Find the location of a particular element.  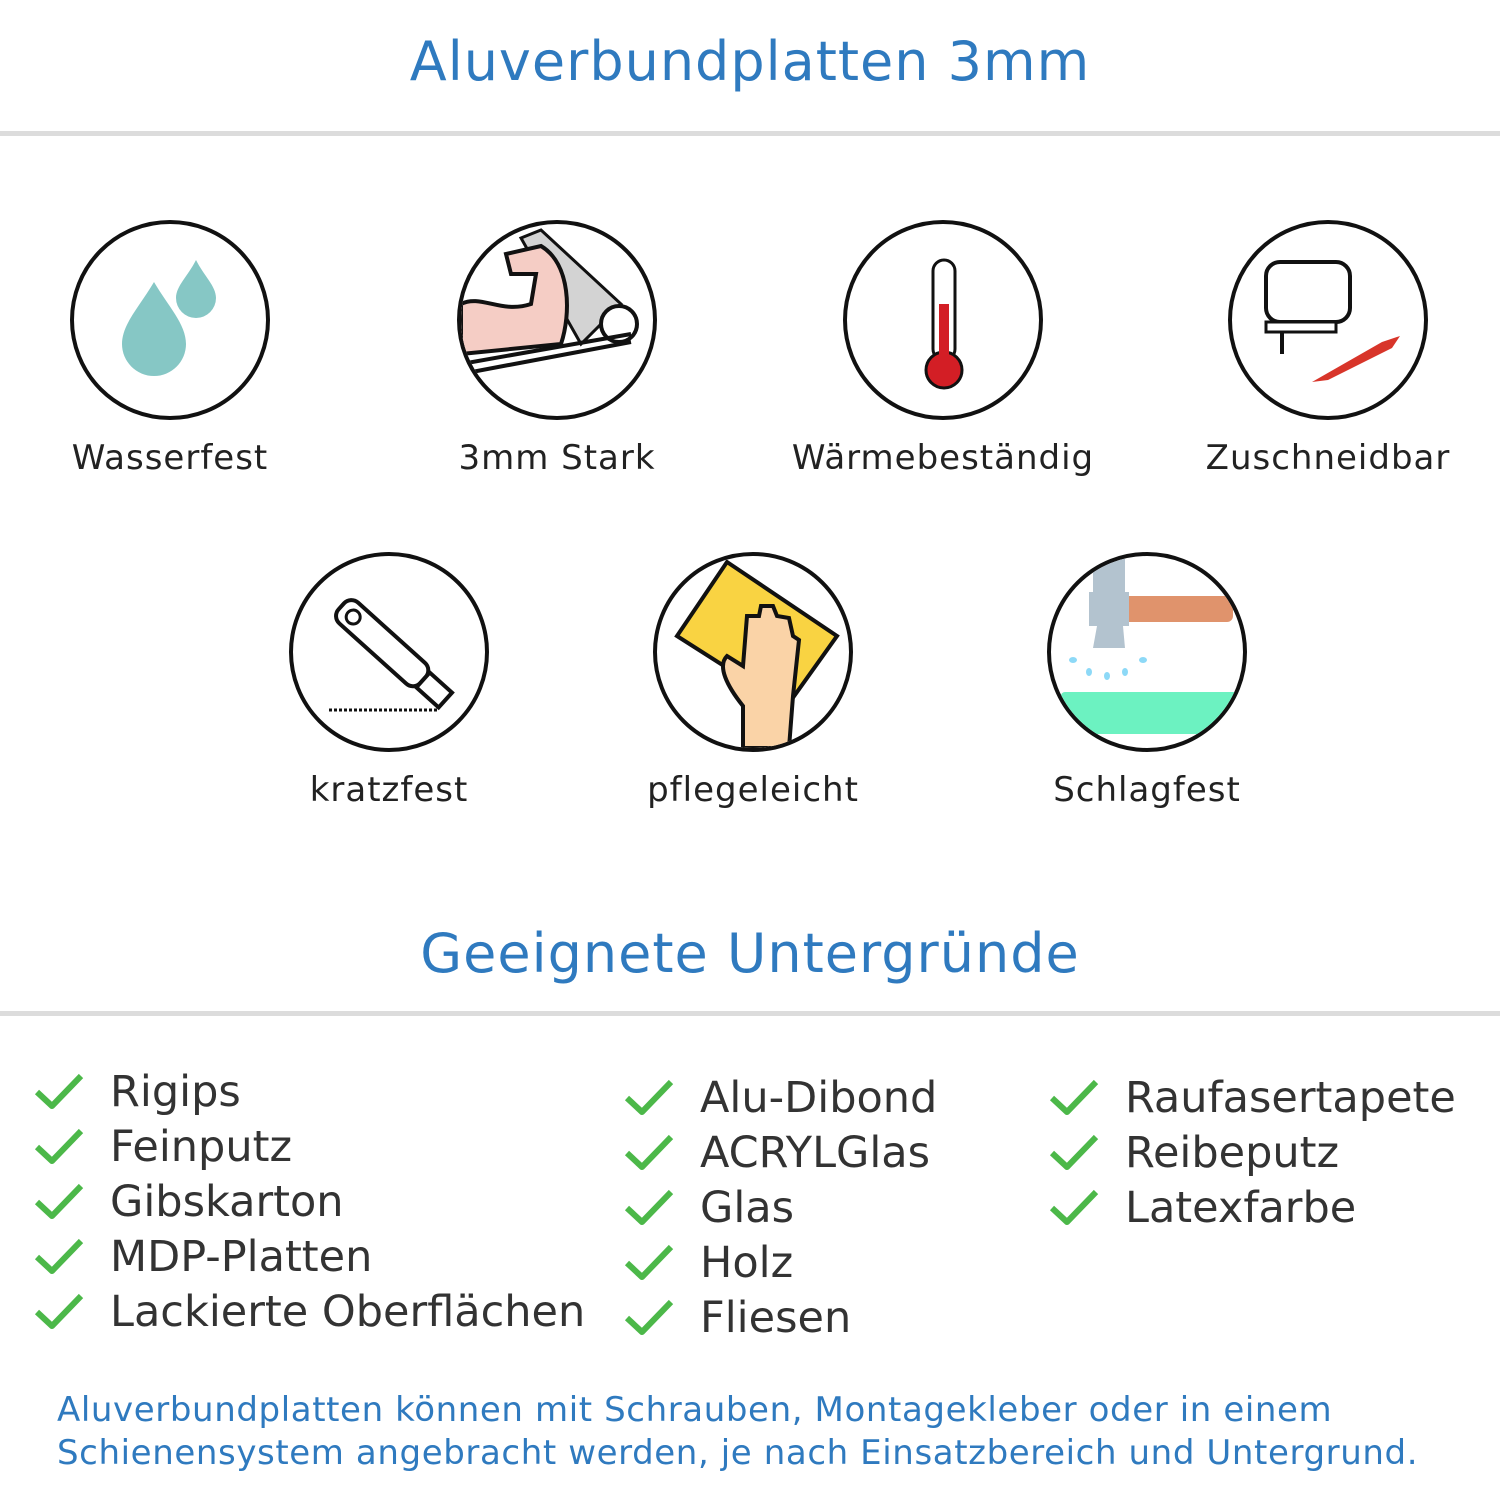

surface-item: Holz is located at coordinates (780, 1262).